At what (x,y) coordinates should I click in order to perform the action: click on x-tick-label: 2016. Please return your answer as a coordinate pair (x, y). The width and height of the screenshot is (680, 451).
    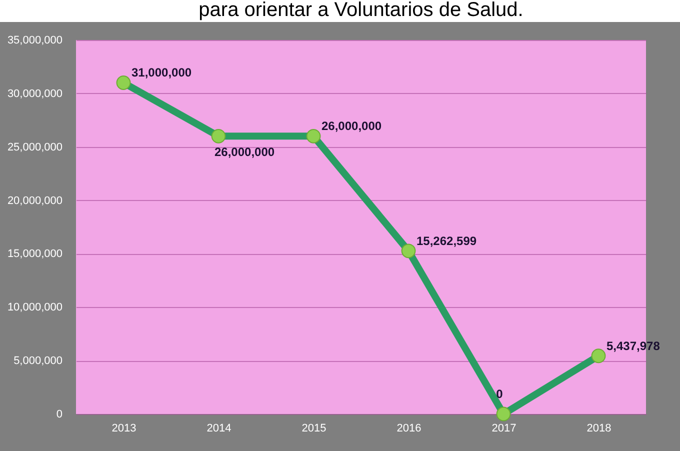
    Looking at the image, I should click on (409, 428).